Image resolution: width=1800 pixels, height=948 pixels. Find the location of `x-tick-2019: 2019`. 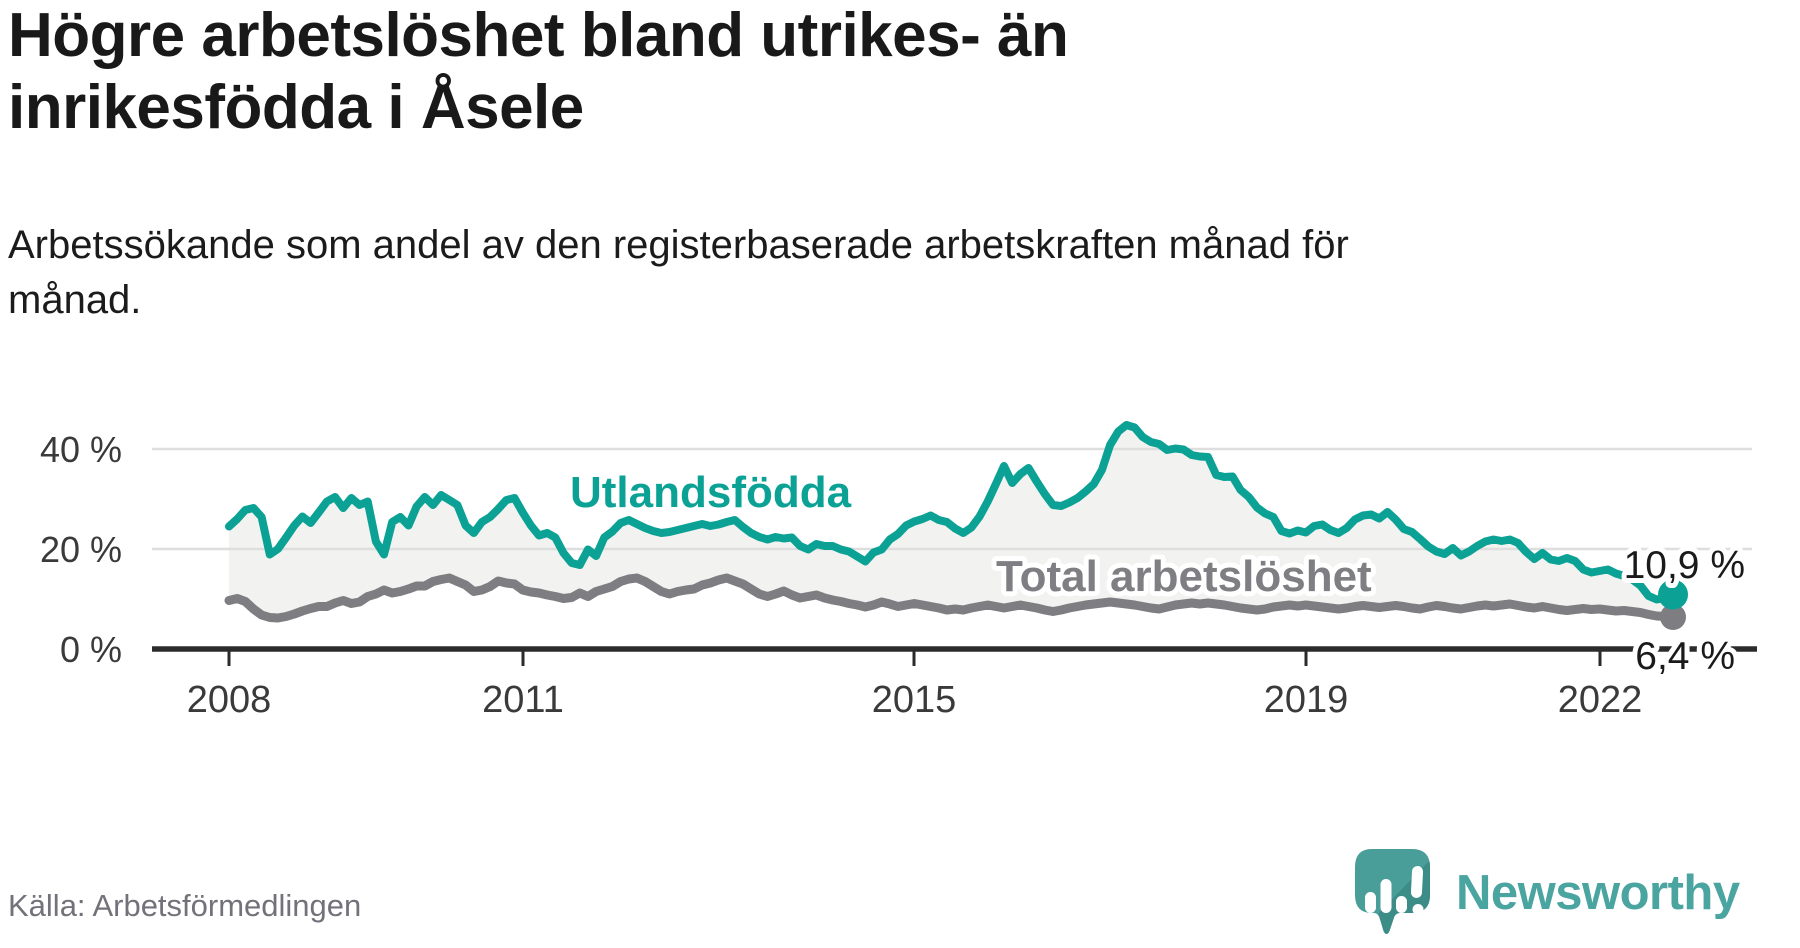

x-tick-2019: 2019 is located at coordinates (1306, 700).